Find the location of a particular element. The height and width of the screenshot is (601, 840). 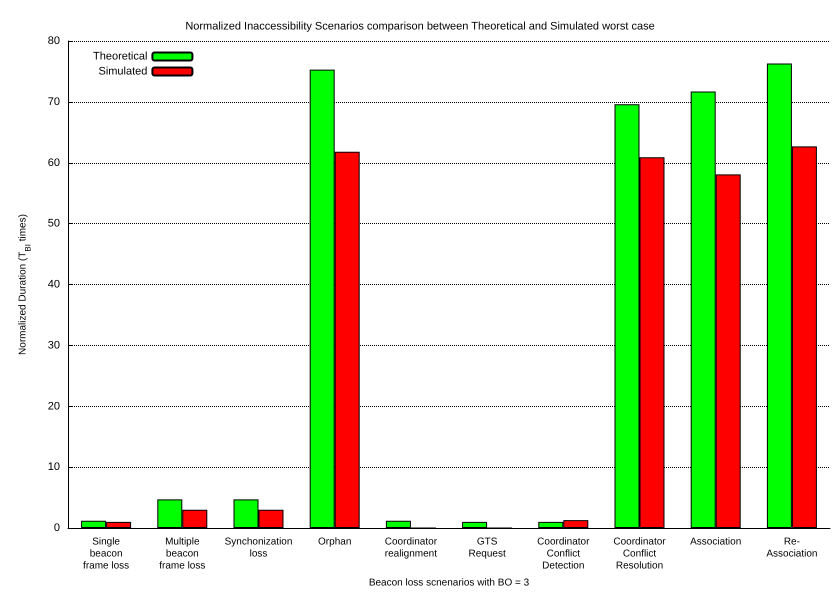

legend-label: Theoretical is located at coordinates (120, 56).